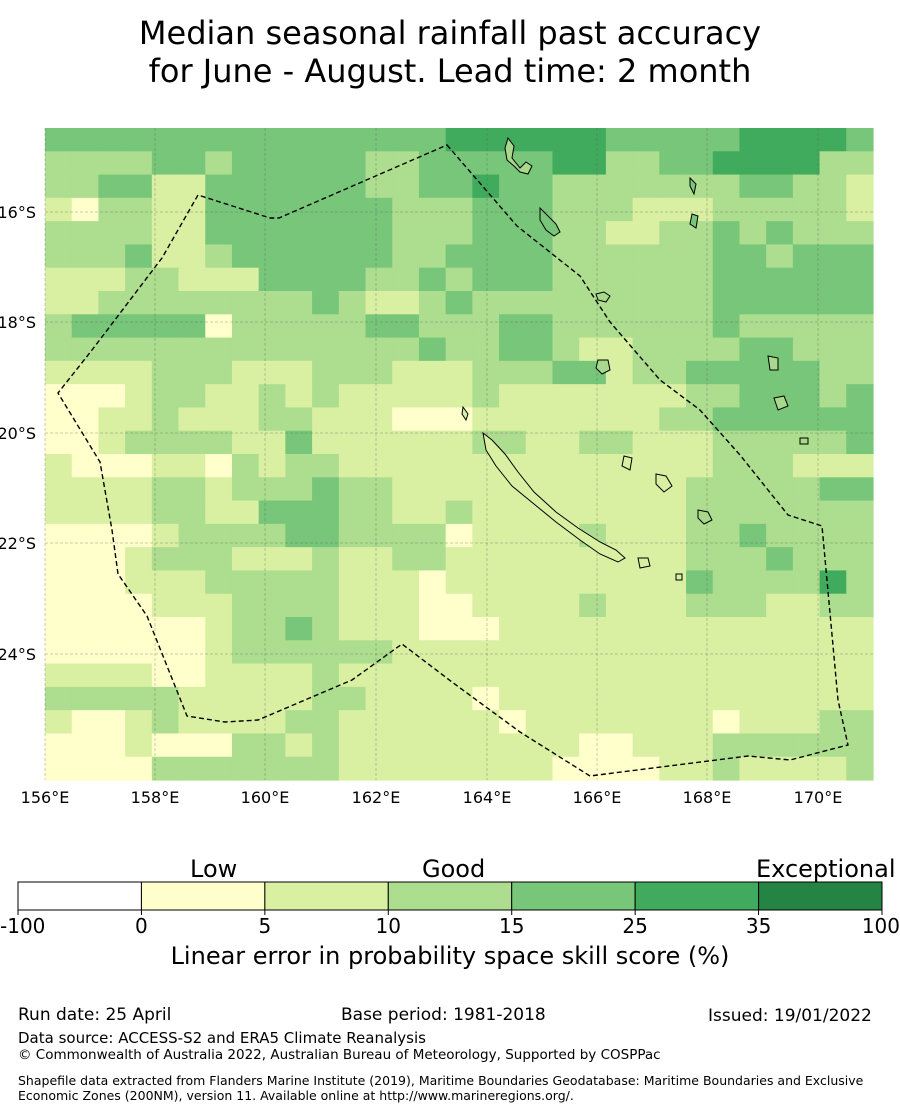 The image size is (900, 1110). What do you see at coordinates (790, 1016) in the screenshot?
I see `issued-date: Issued: 19/01/2022` at bounding box center [790, 1016].